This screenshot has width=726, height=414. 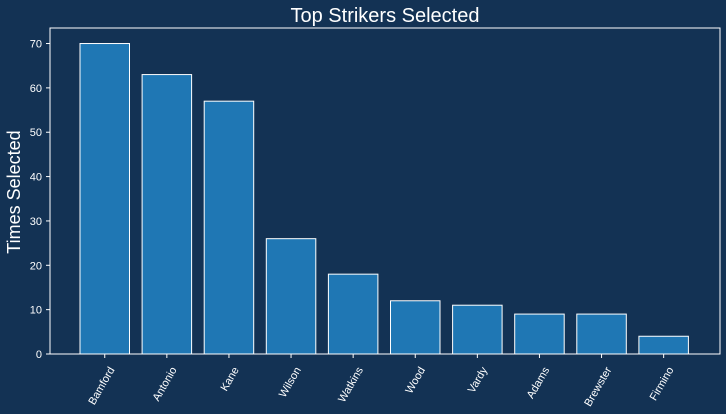 What do you see at coordinates (663, 345) in the screenshot?
I see `bar-firmino` at bounding box center [663, 345].